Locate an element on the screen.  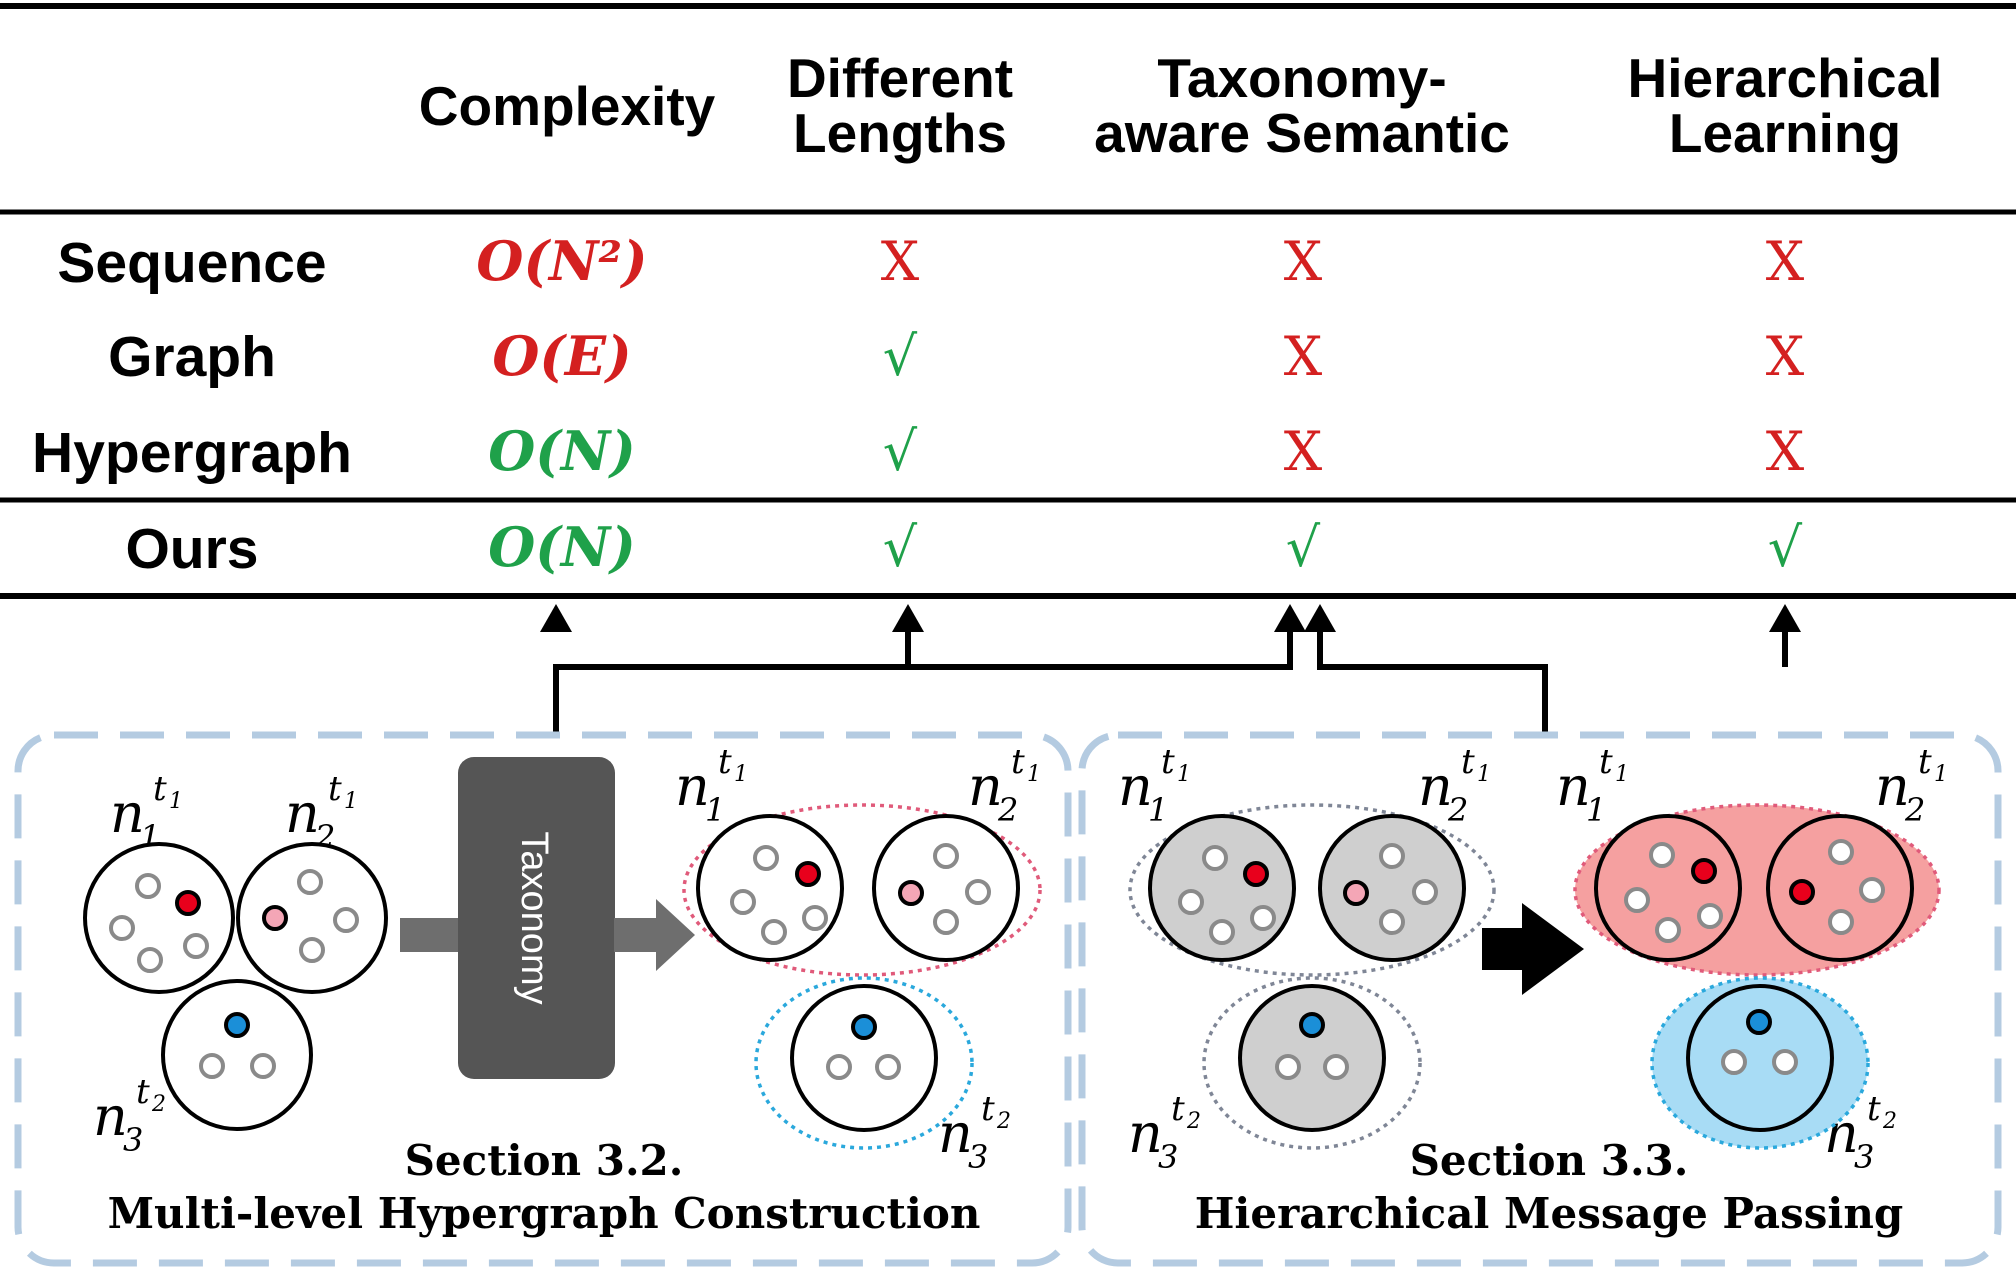
node-n2-out is located at coordinates (946, 888).